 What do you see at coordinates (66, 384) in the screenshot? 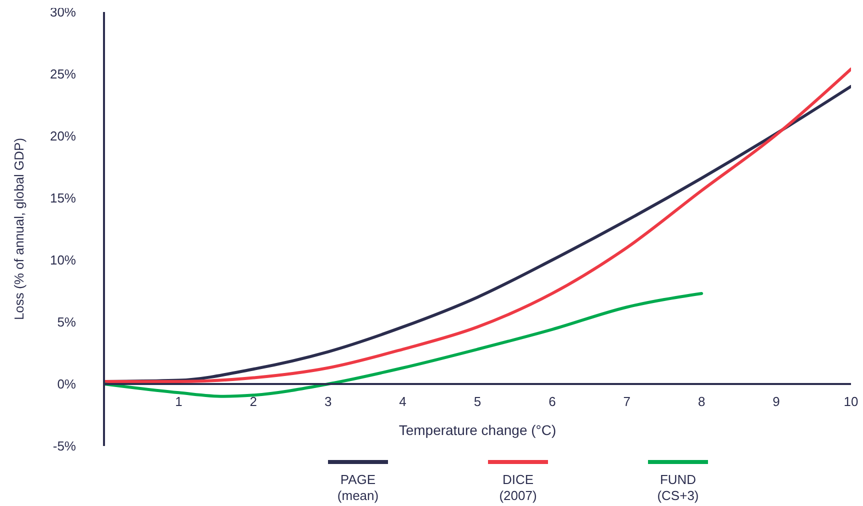
I see `y-tick-label: 0%` at bounding box center [66, 384].